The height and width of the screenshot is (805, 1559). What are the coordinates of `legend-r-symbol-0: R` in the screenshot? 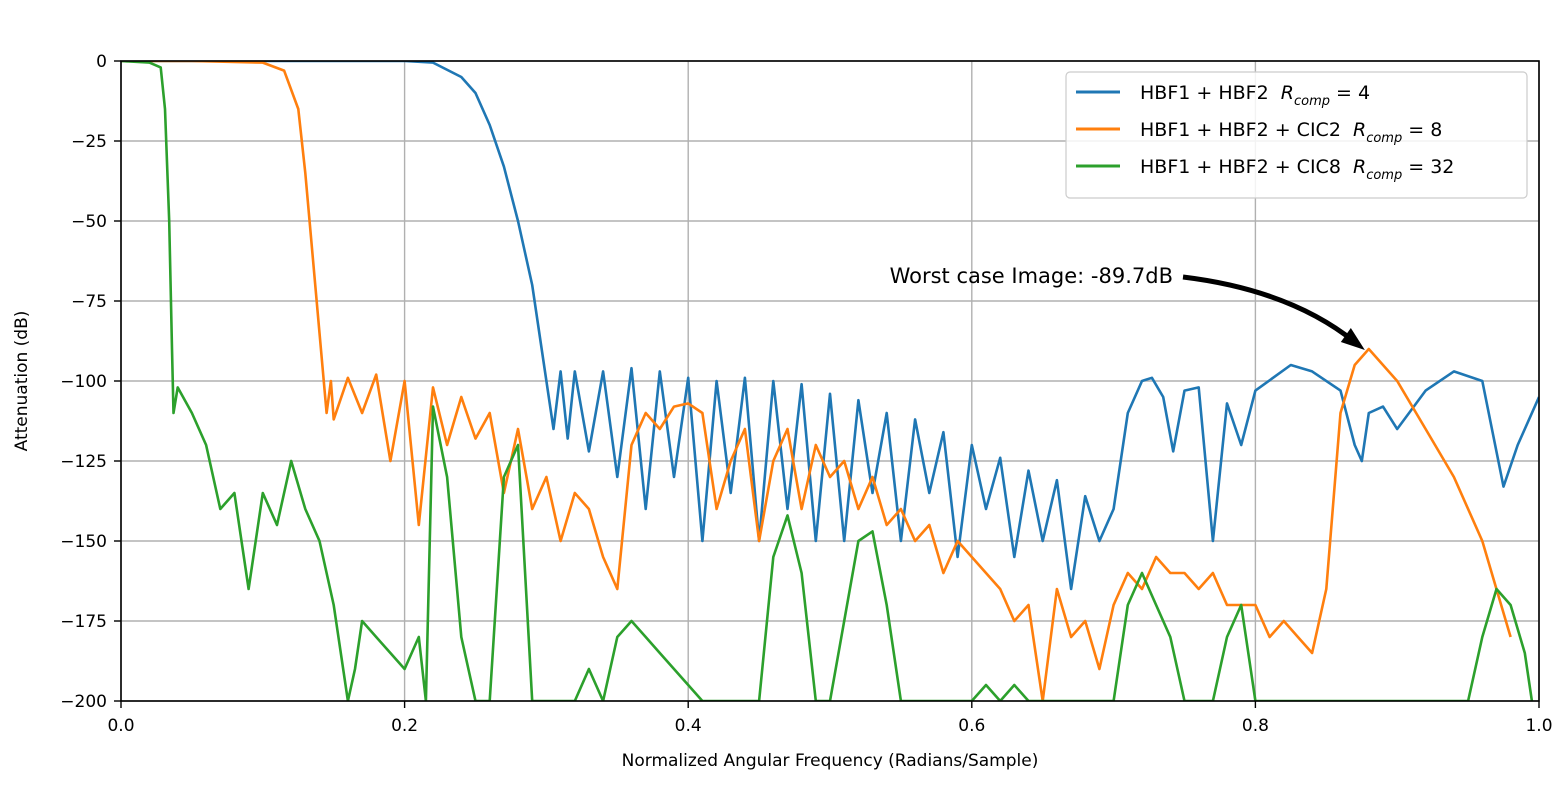 It's located at (1287, 93).